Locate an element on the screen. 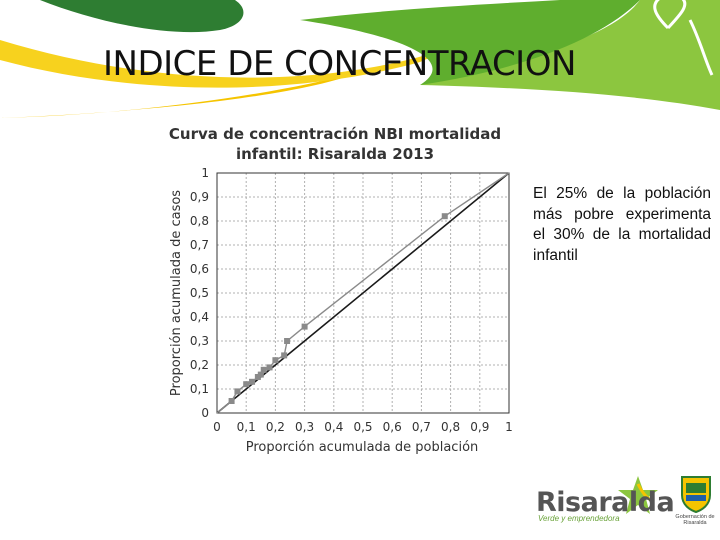 The width and height of the screenshot is (720, 540). y-tick-label: 0,4 is located at coordinates (199, 317).